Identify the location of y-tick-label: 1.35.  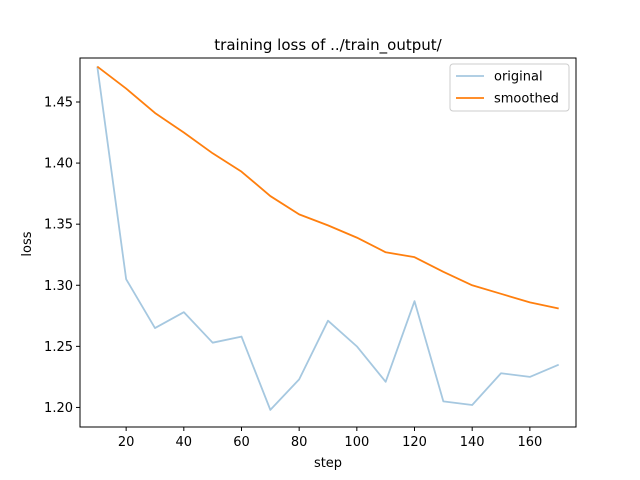
(58, 225).